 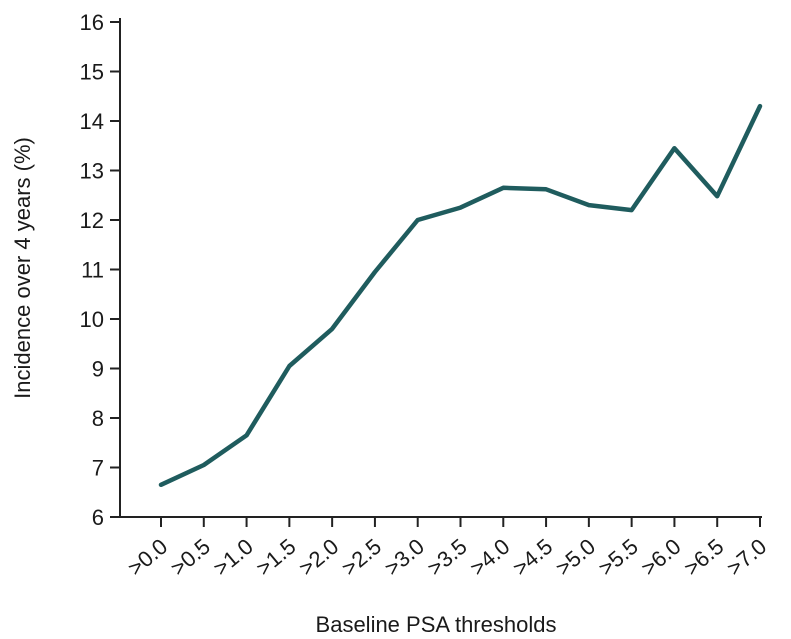 I want to click on x-tick-label: >3.0, so click(x=404, y=557).